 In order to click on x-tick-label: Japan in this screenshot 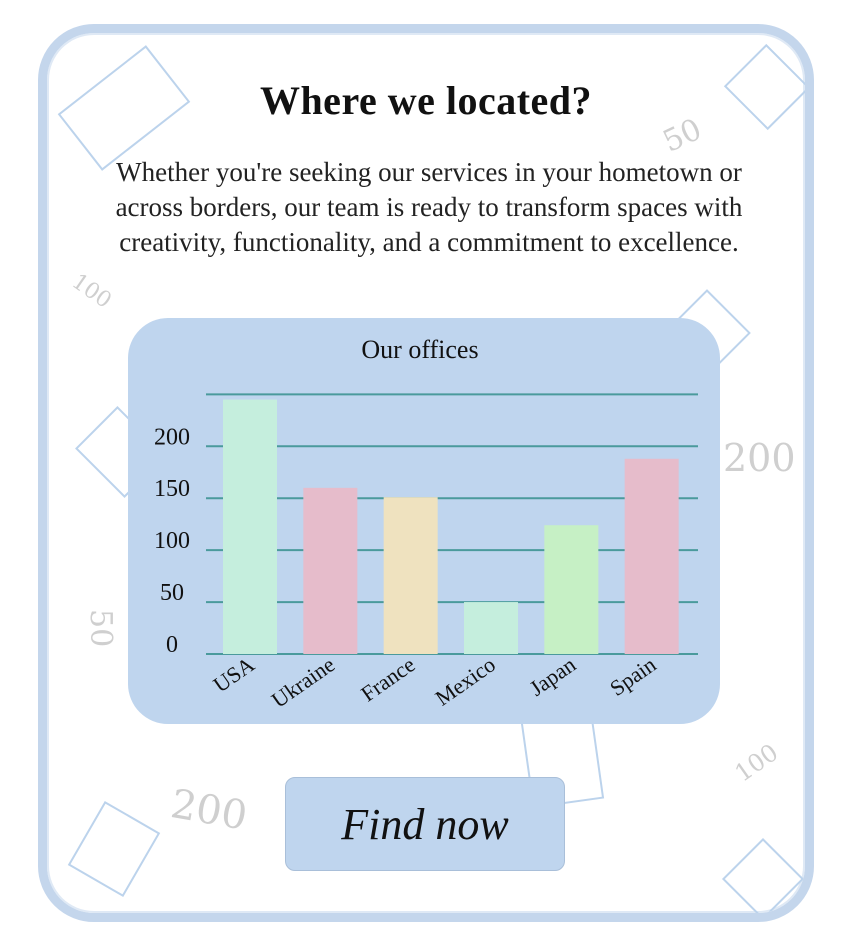, I will do `click(552, 676)`.